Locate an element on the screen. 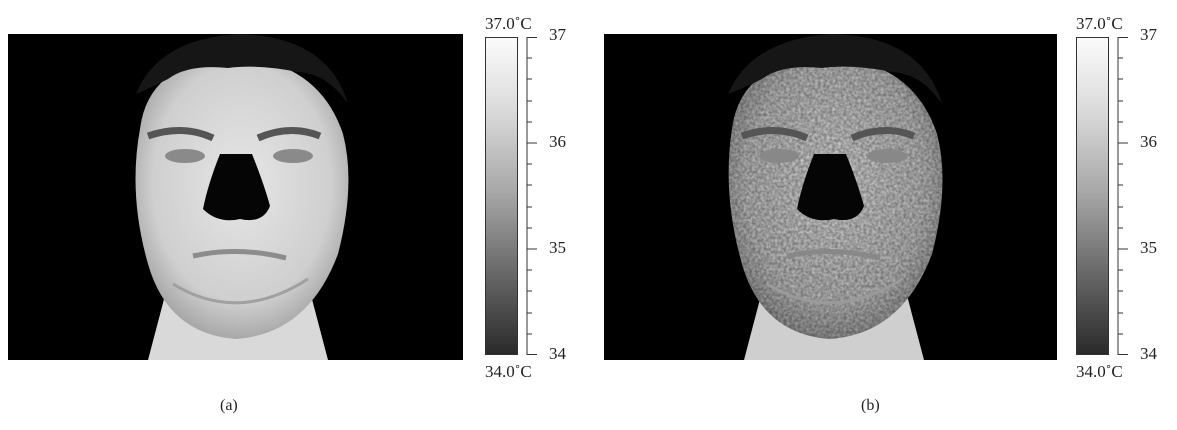  panel-caption: (a) is located at coordinates (229, 405).